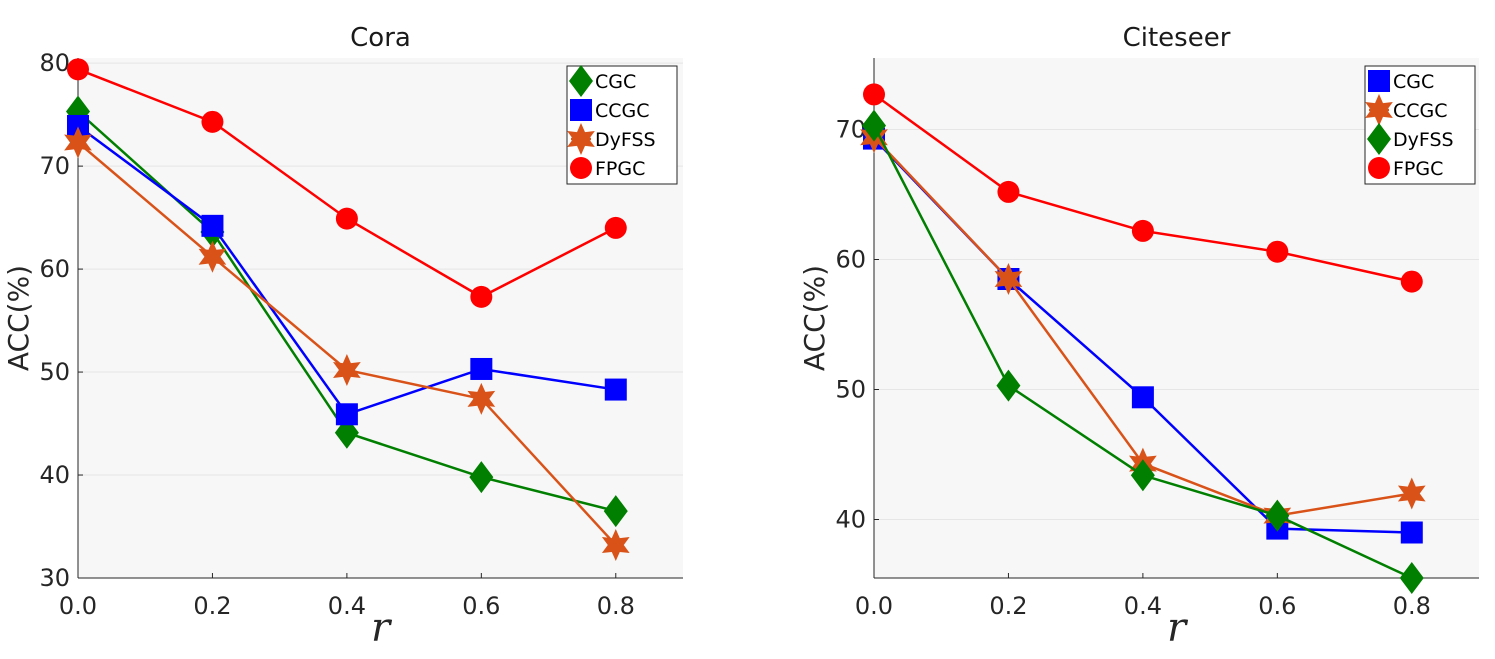 This screenshot has height=659, width=1495. I want to click on y-tick-label: 80, so click(54, 63).